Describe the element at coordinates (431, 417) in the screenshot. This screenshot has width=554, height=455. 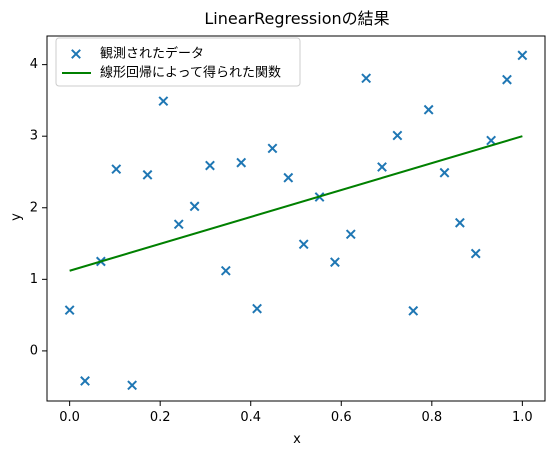
I see `x-tick-label: 0.8` at that location.